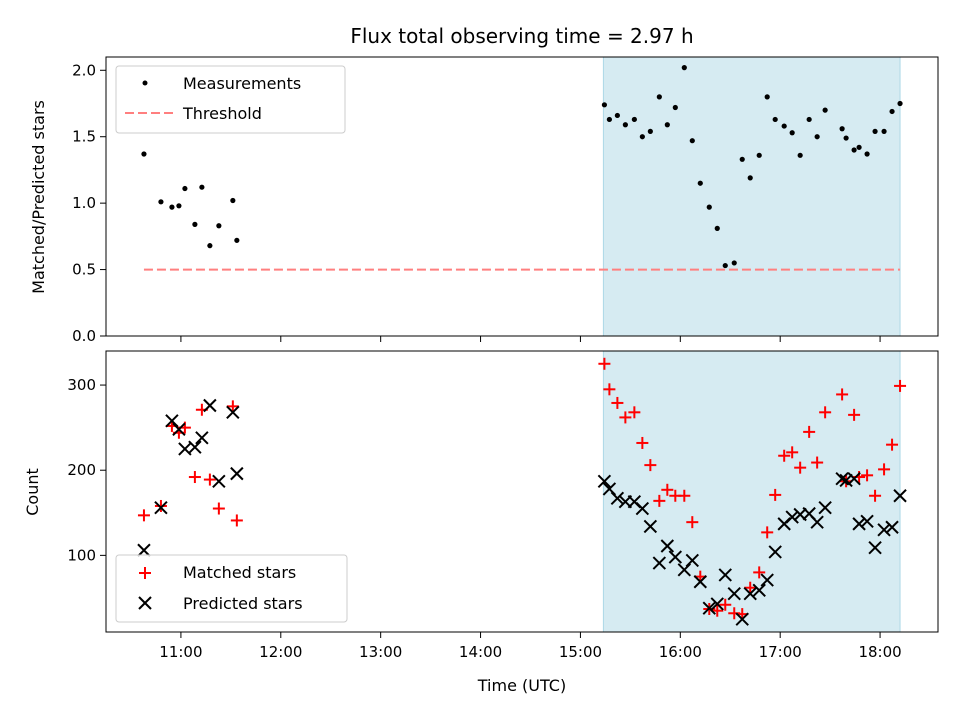 The height and width of the screenshot is (720, 960). Describe the element at coordinates (231, 588) in the screenshot. I see `bottom-legend-box` at that location.